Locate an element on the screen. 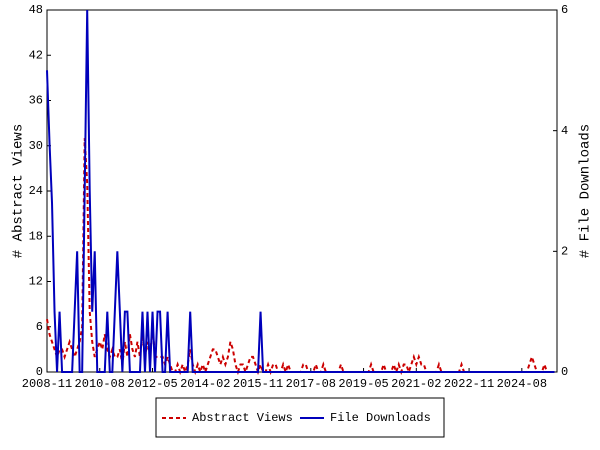 The width and height of the screenshot is (600, 450). y-tick-label: 12 is located at coordinates (36, 282).